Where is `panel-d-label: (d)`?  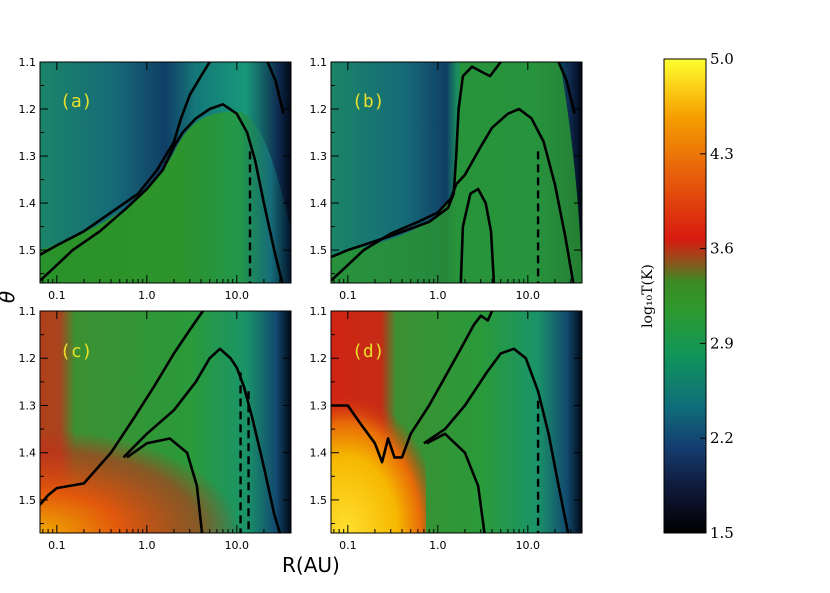 panel-d-label: (d) is located at coordinates (368, 351).